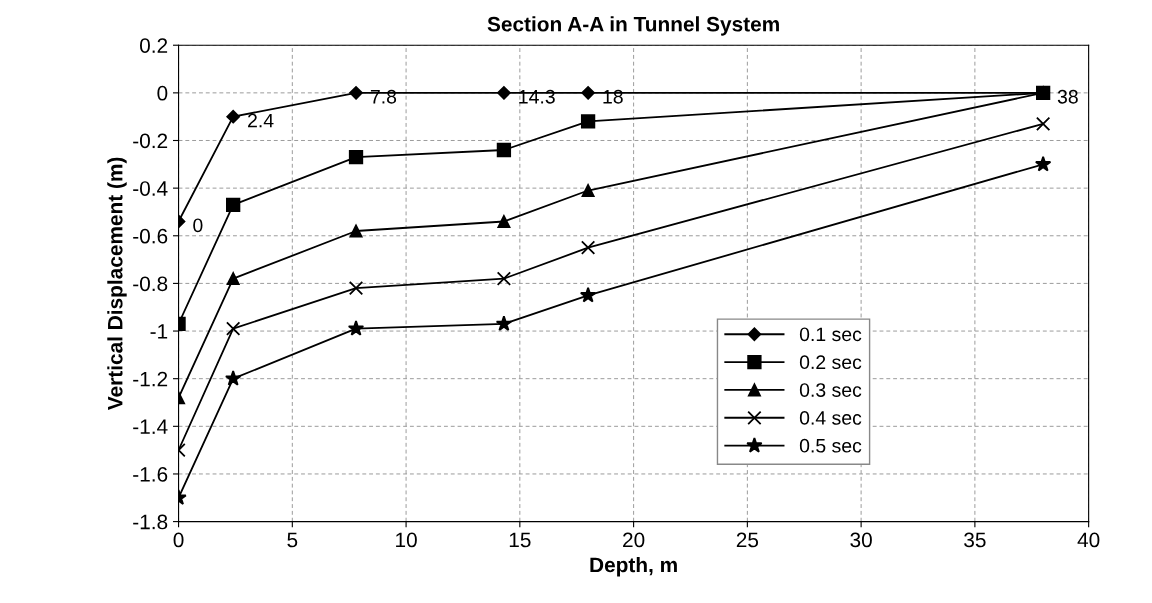 This screenshot has height=603, width=1152. I want to click on y-tick-label: -0.6, so click(150, 236).